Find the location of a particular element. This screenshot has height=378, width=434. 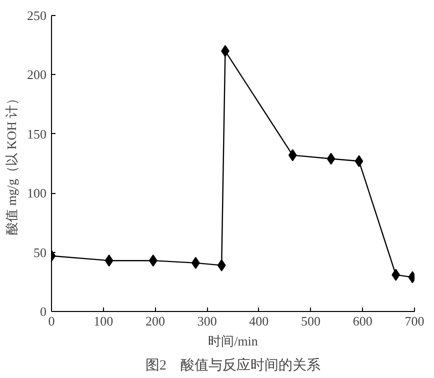

y-tick-label: 100 is located at coordinates (36, 193).